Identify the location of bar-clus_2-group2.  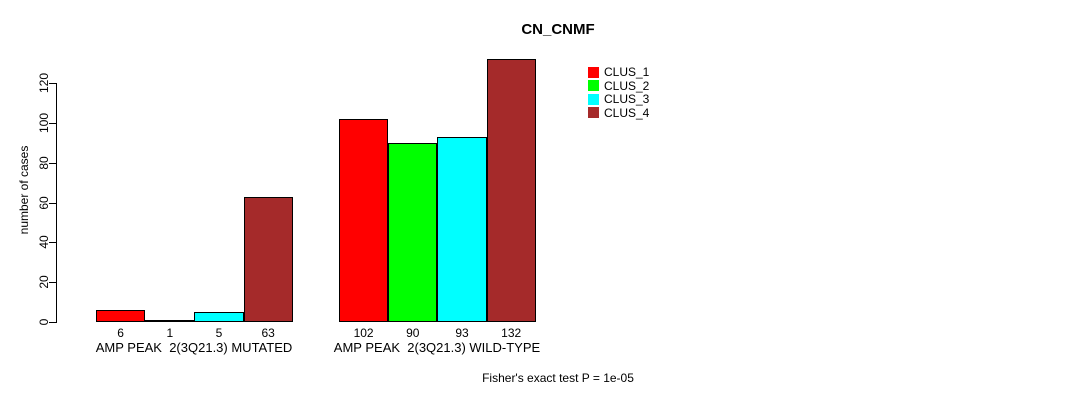
(413, 232).